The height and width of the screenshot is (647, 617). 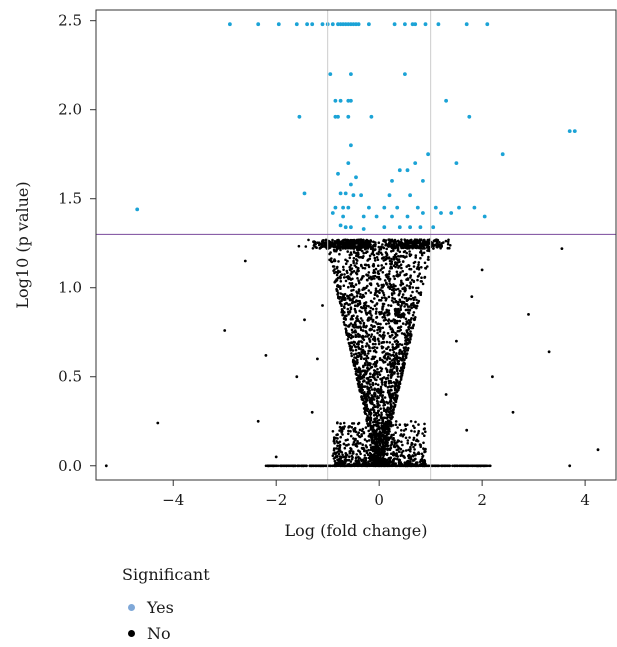 I want to click on y-tick-label: 1.5, so click(x=70, y=199).